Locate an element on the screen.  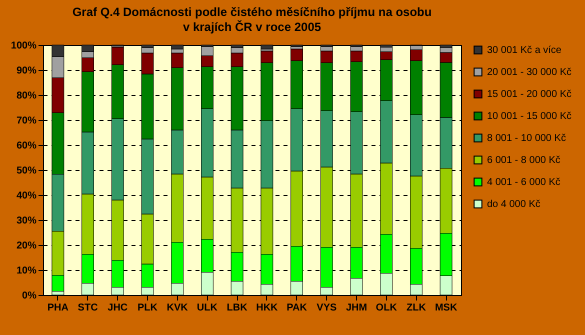
y-tick-label: 20% is located at coordinates (26, 246).